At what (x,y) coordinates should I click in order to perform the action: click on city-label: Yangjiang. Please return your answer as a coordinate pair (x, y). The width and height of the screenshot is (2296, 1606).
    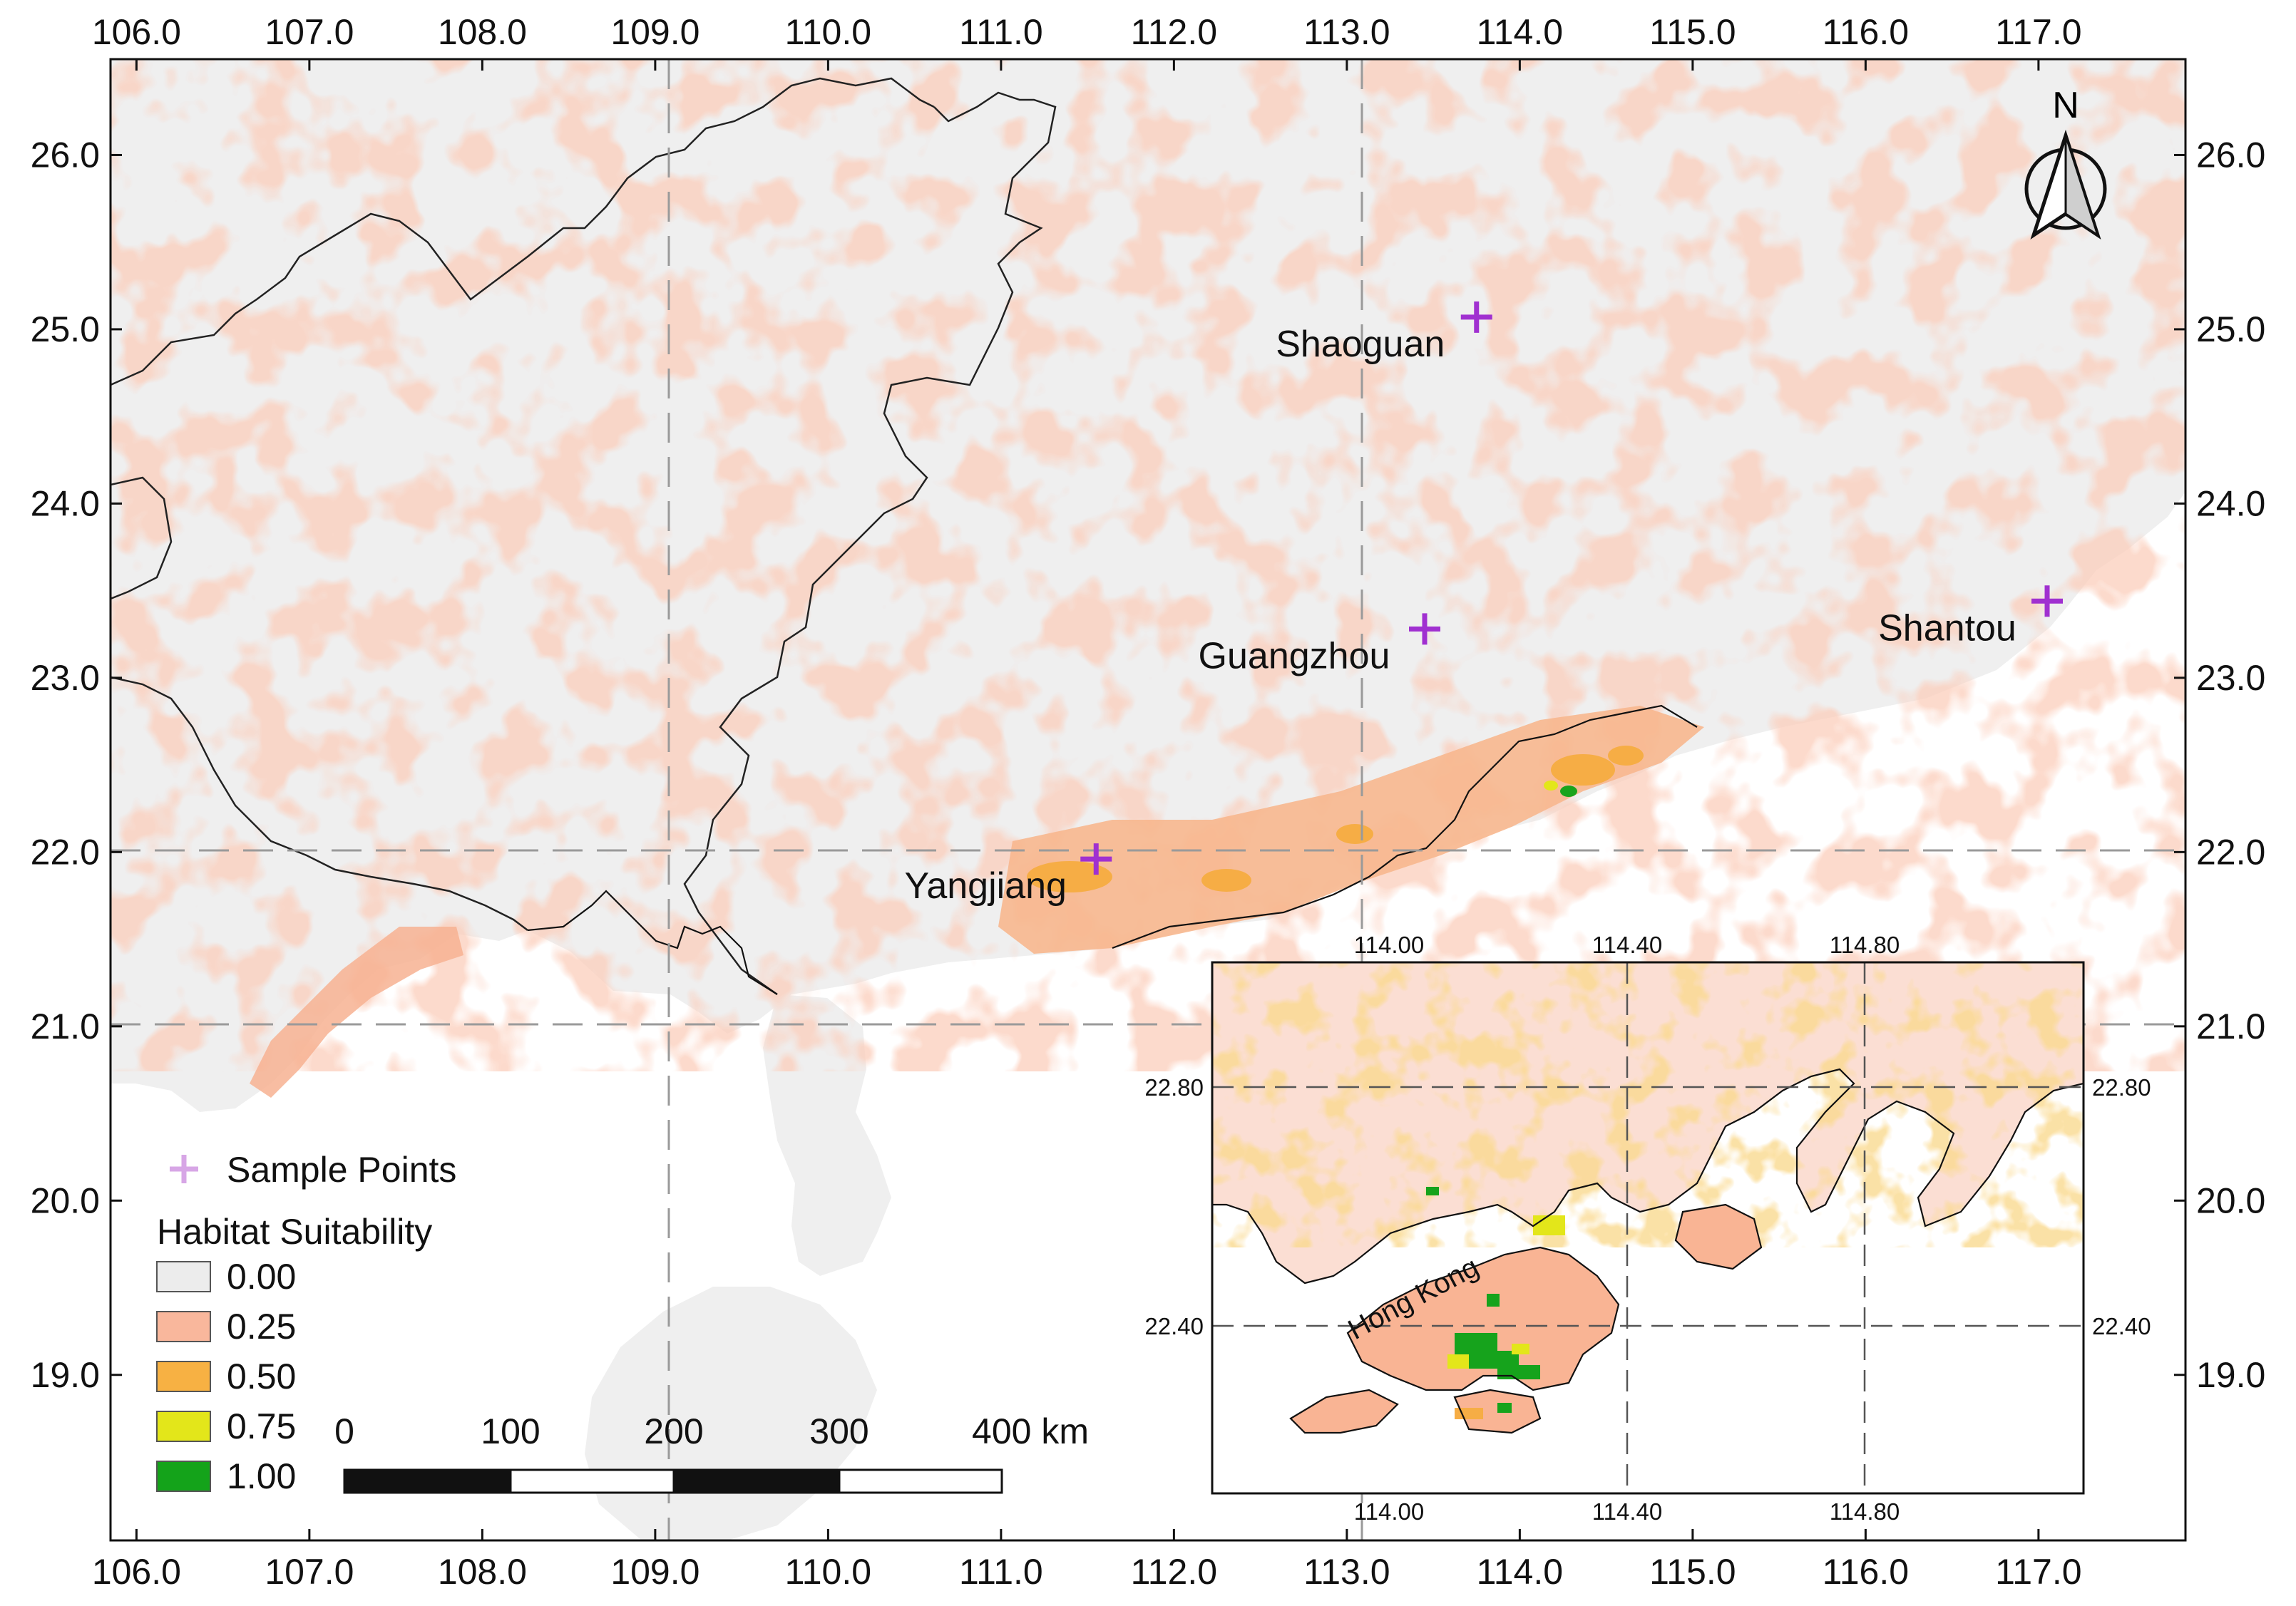
    Looking at the image, I should click on (986, 886).